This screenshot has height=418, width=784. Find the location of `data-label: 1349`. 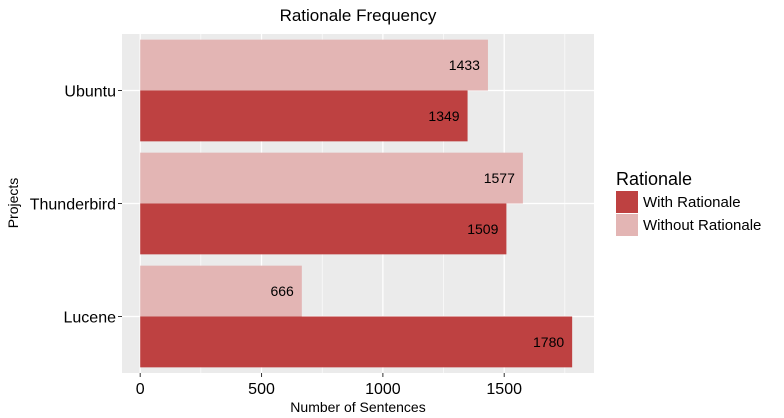

data-label: 1349 is located at coordinates (443, 116).